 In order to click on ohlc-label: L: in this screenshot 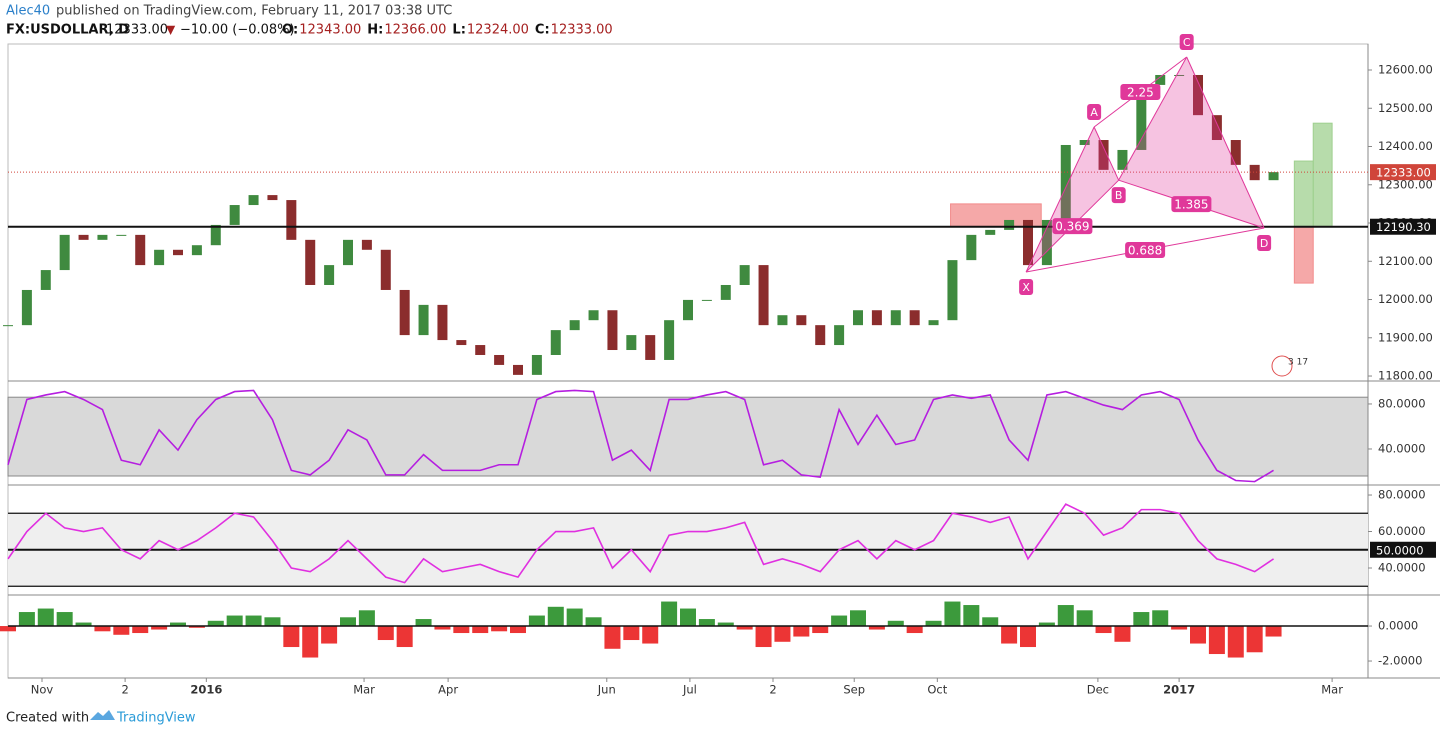, I will do `click(458, 30)`.